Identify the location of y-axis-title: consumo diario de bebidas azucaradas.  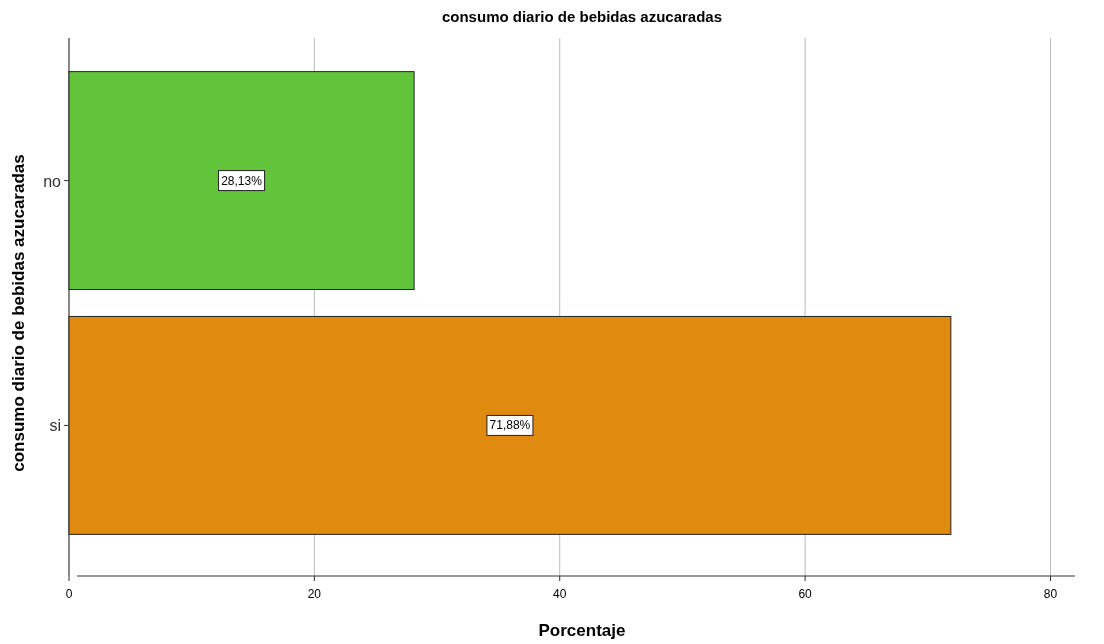
(18, 313).